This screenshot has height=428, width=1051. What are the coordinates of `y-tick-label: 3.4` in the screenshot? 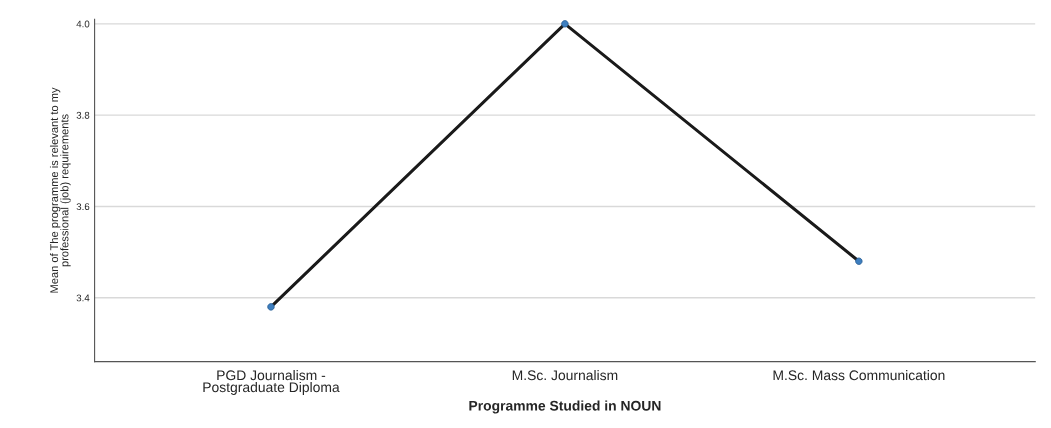 It's located at (83, 298).